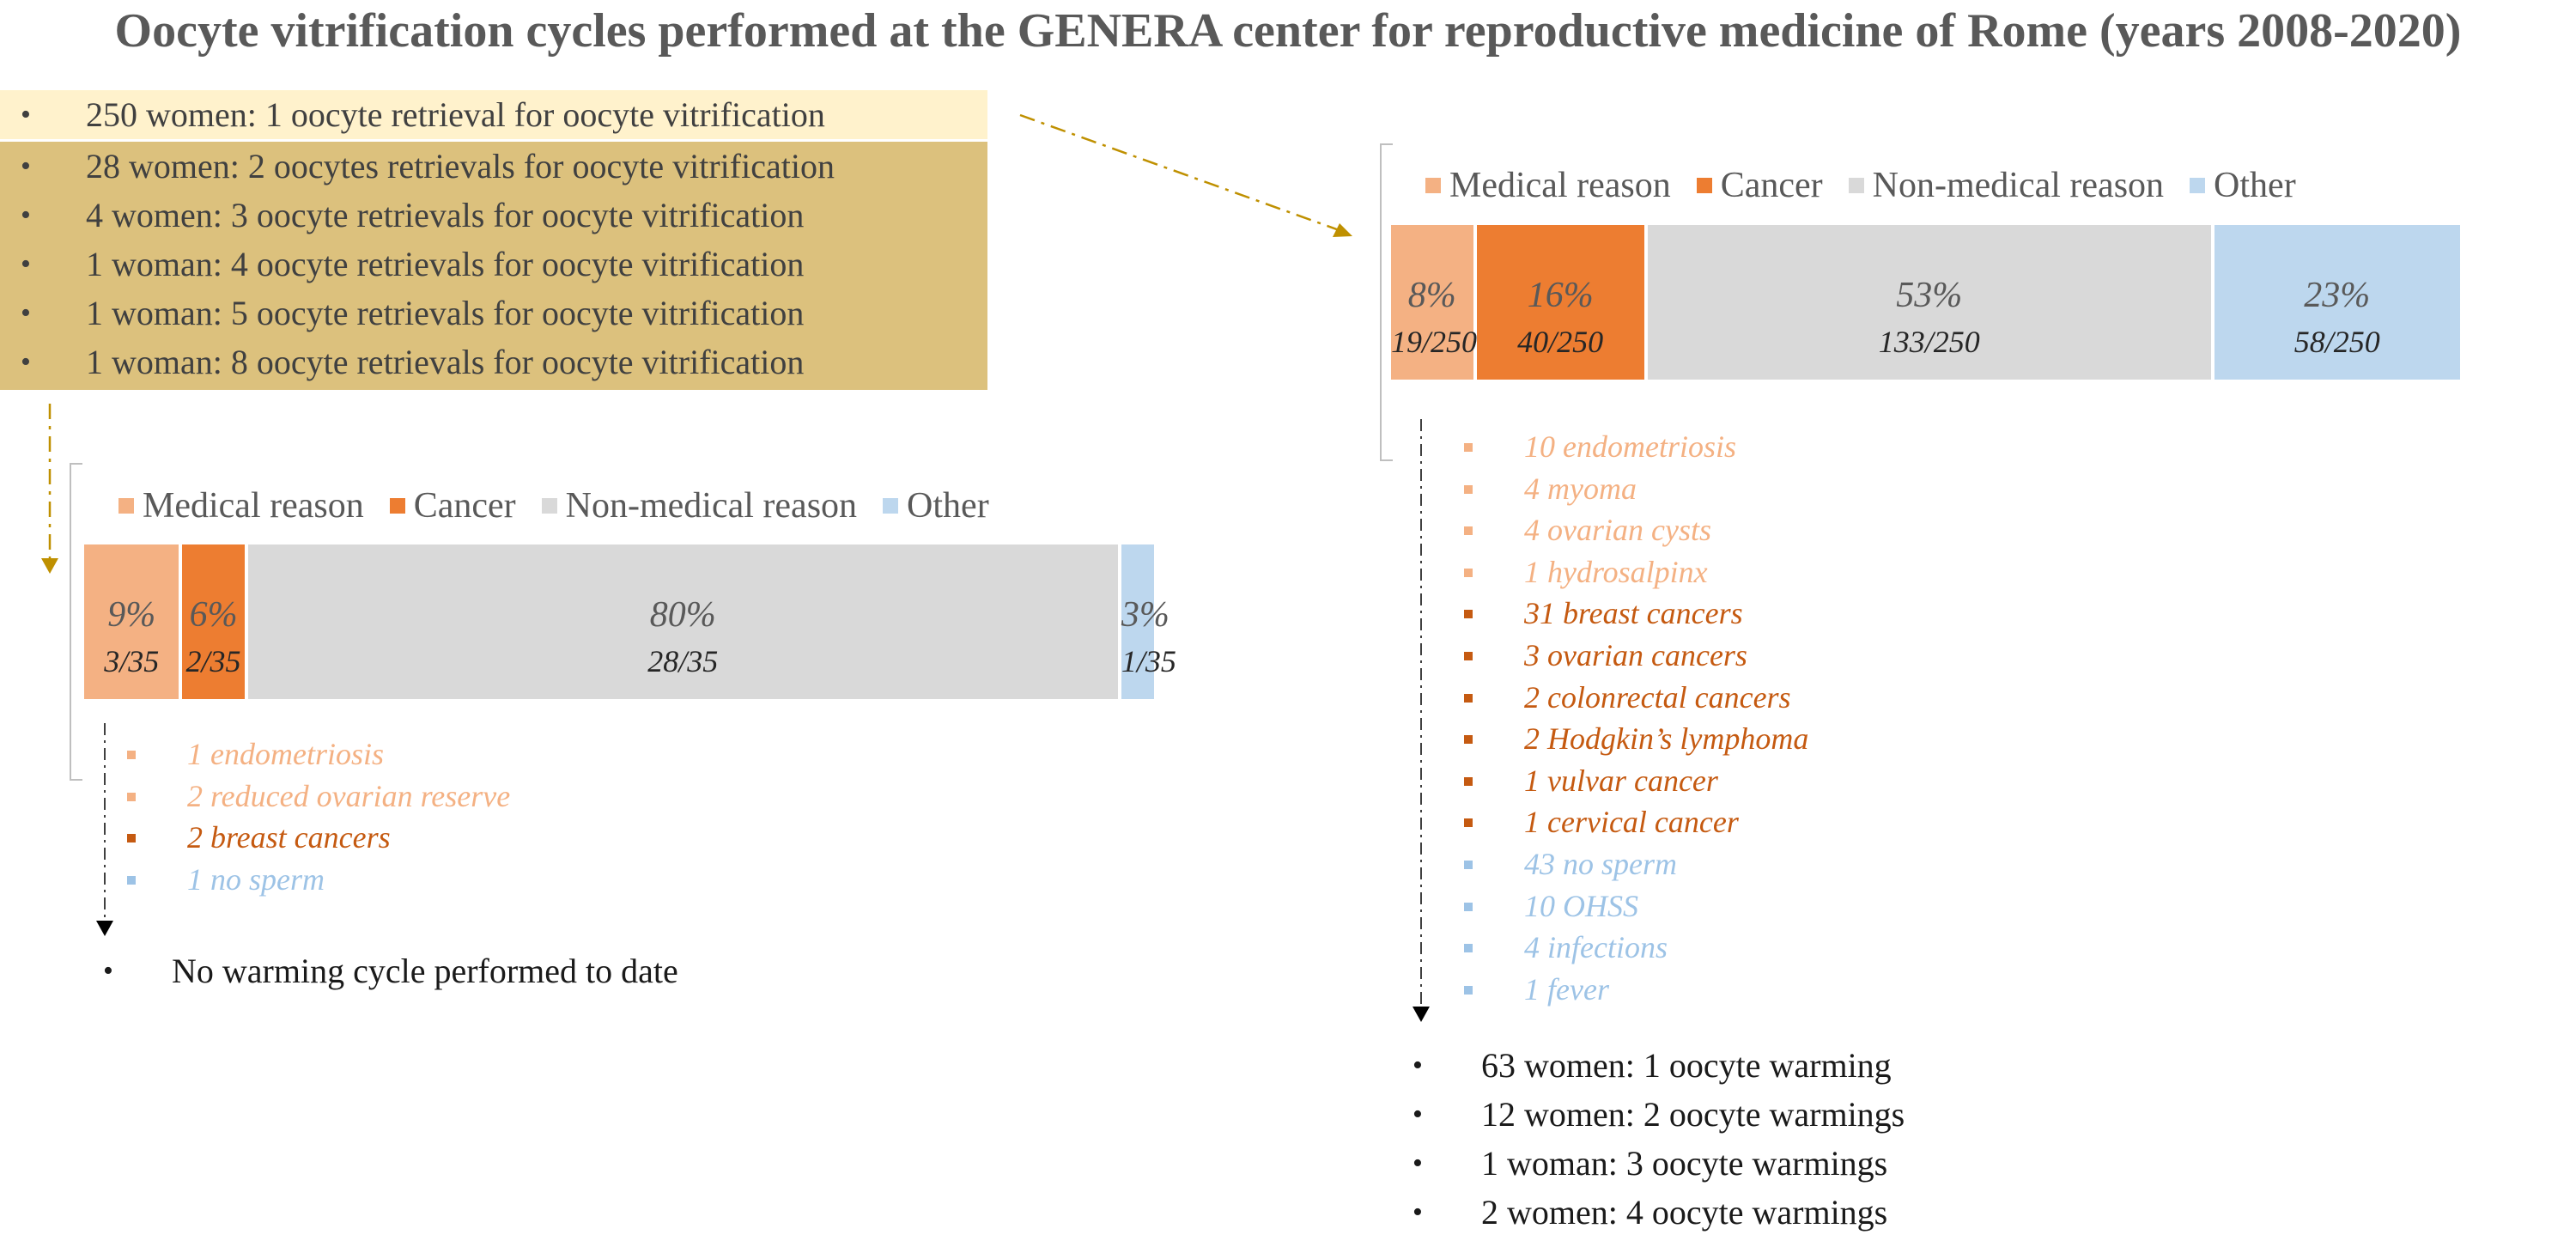  Describe the element at coordinates (1581, 905) in the screenshot. I see `reason-text: 10 OHSS` at that location.